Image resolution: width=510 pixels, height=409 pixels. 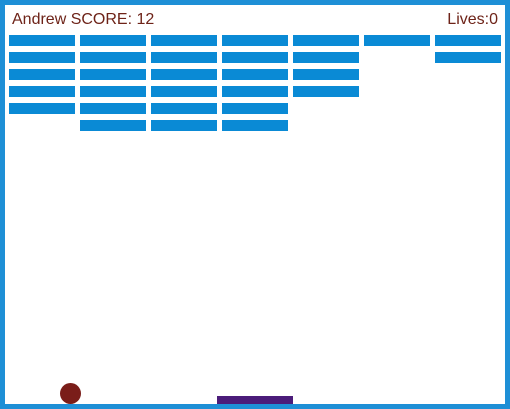 What do you see at coordinates (255, 400) in the screenshot?
I see `paddle` at bounding box center [255, 400].